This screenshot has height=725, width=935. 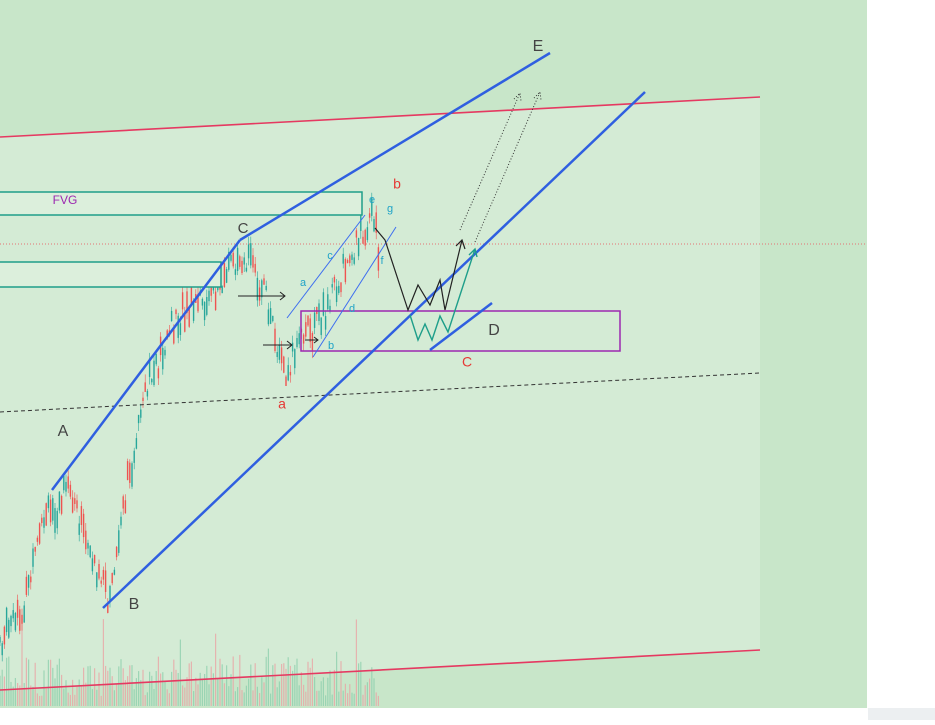 I want to click on dotted-arrows, so click(x=500, y=166).